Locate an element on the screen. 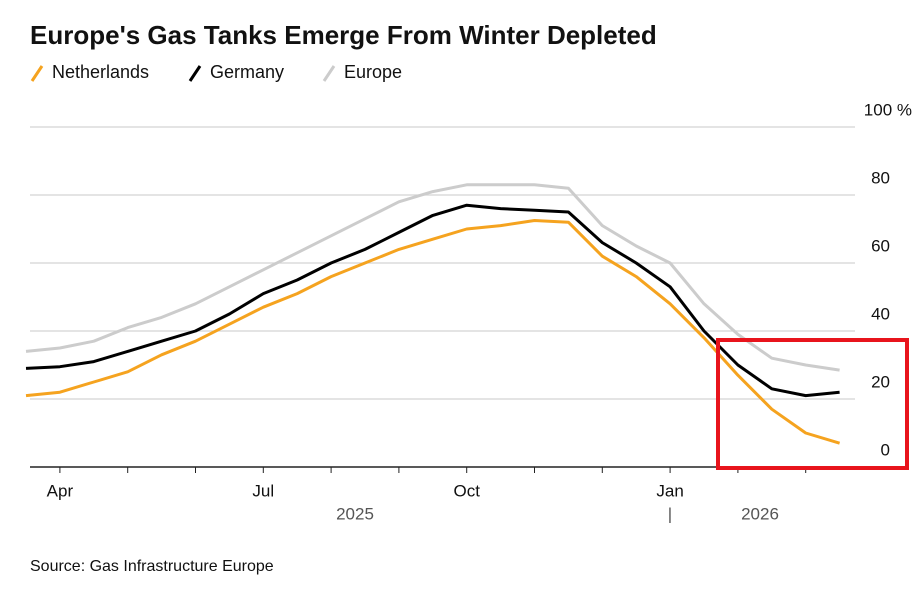 This screenshot has width=920, height=590. x-tick-label: Jan is located at coordinates (669, 490).